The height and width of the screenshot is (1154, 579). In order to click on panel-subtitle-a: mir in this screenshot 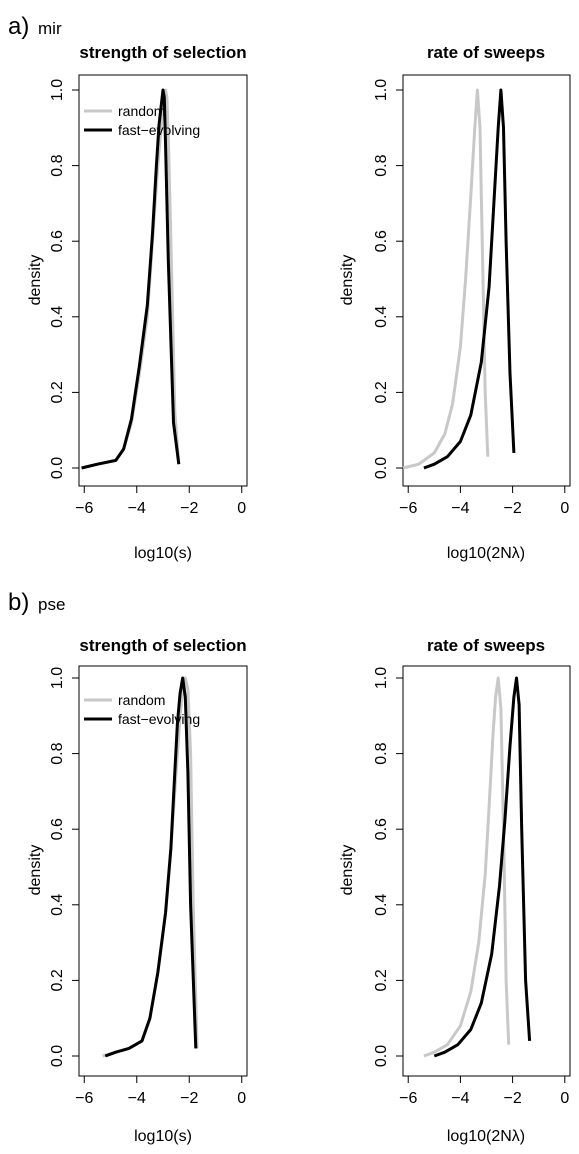, I will do `click(50, 28)`.